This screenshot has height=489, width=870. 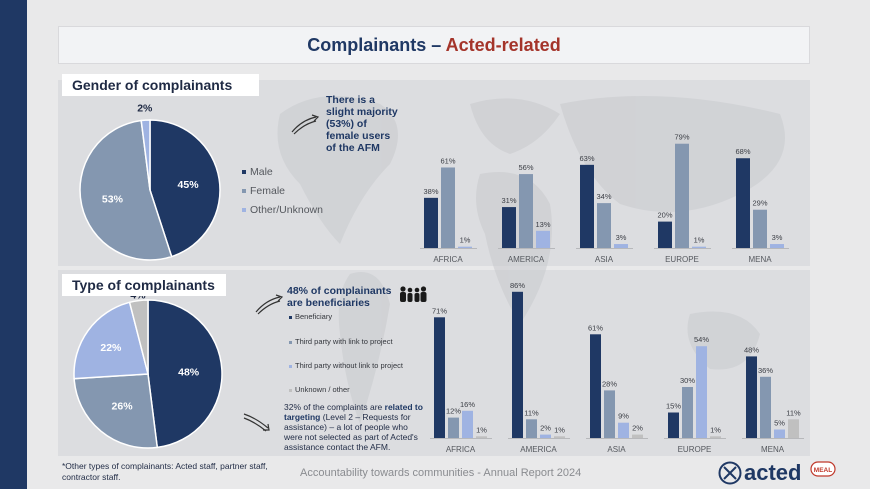 What do you see at coordinates (268, 191) in the screenshot?
I see `gender-legend-label: Female` at bounding box center [268, 191].